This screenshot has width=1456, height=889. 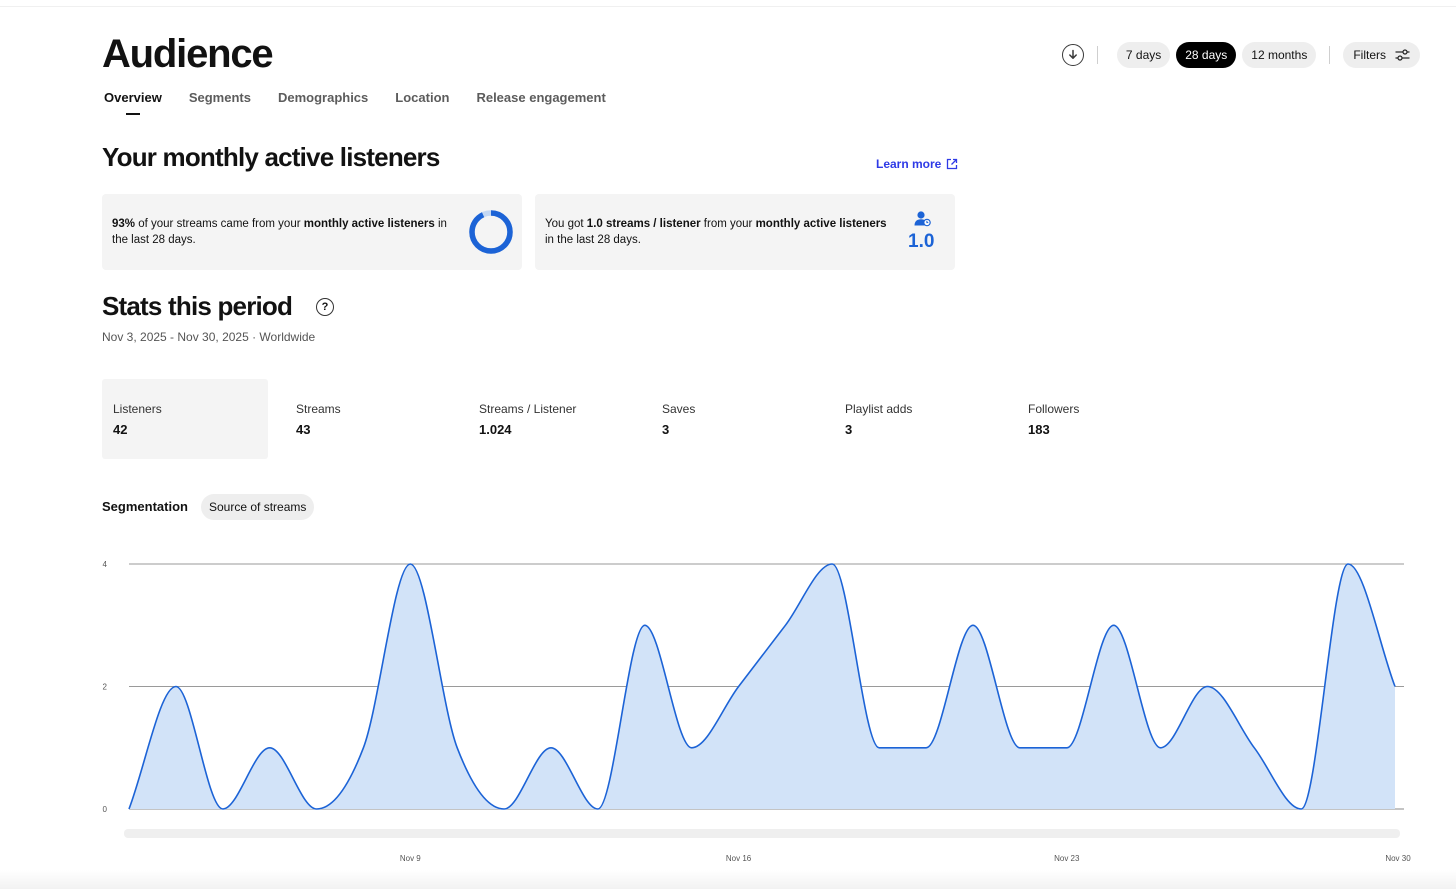 I want to click on filters-button: Filters, so click(x=1381, y=55).